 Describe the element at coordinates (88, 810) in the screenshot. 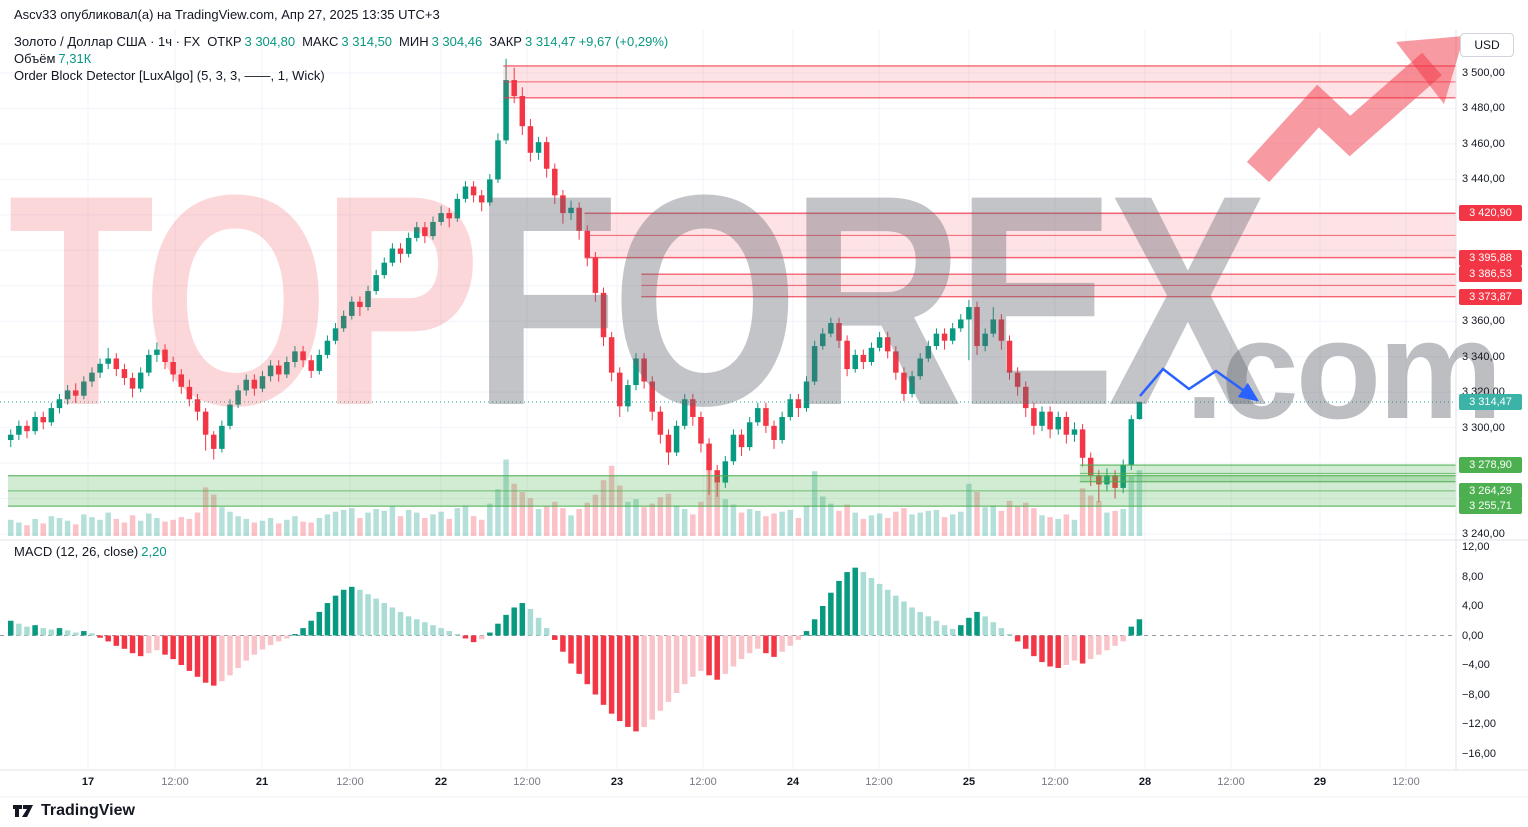

I see `tradingview-brand-text: TradingView` at that location.